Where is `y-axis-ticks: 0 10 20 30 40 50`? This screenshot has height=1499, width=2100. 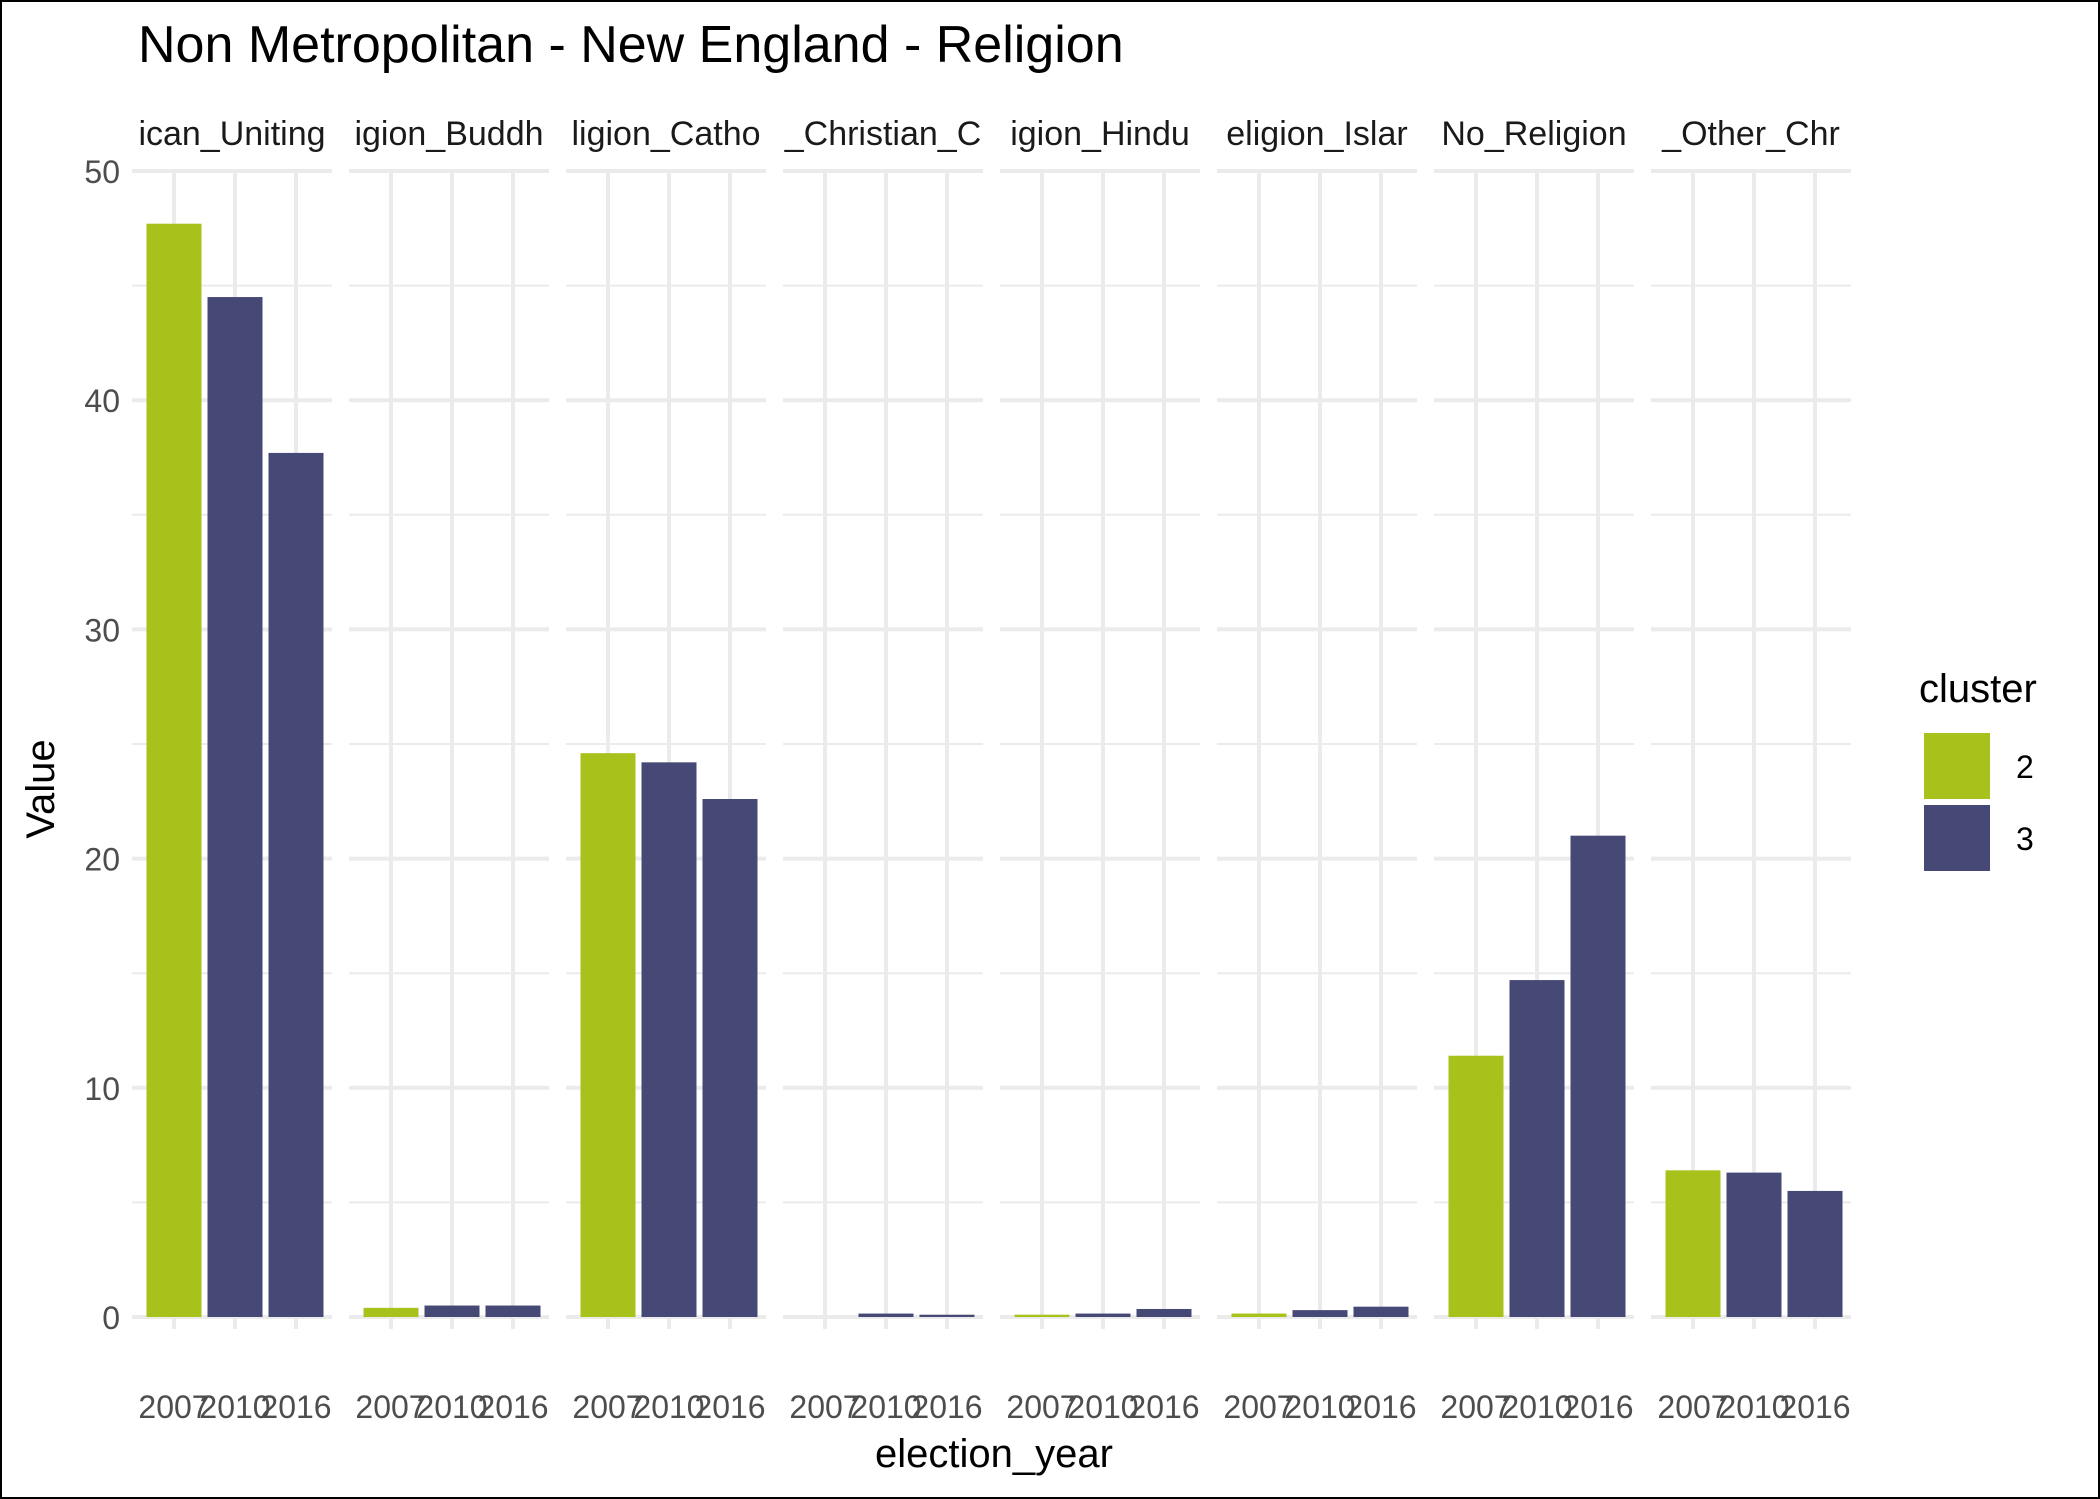 y-axis-ticks: 0 10 20 30 40 50 is located at coordinates (102, 745).